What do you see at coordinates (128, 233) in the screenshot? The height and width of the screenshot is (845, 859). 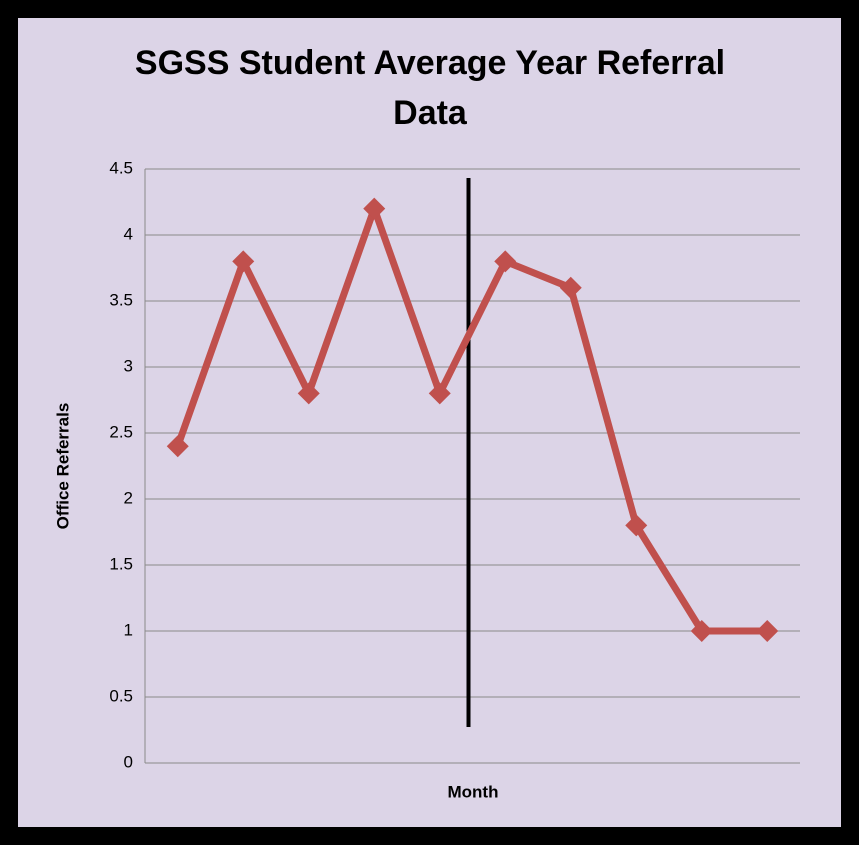 I see `y-tick-label: 4` at bounding box center [128, 233].